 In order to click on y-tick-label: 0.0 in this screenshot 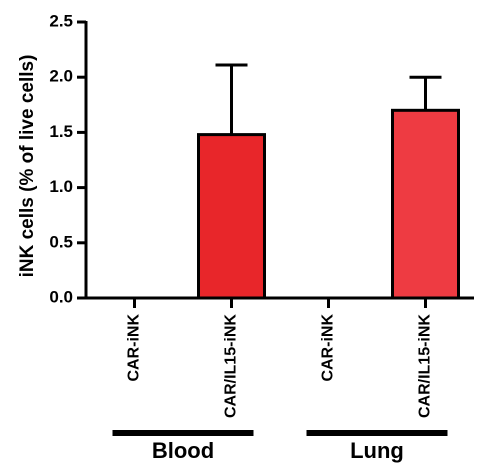, I will do `click(61, 296)`.